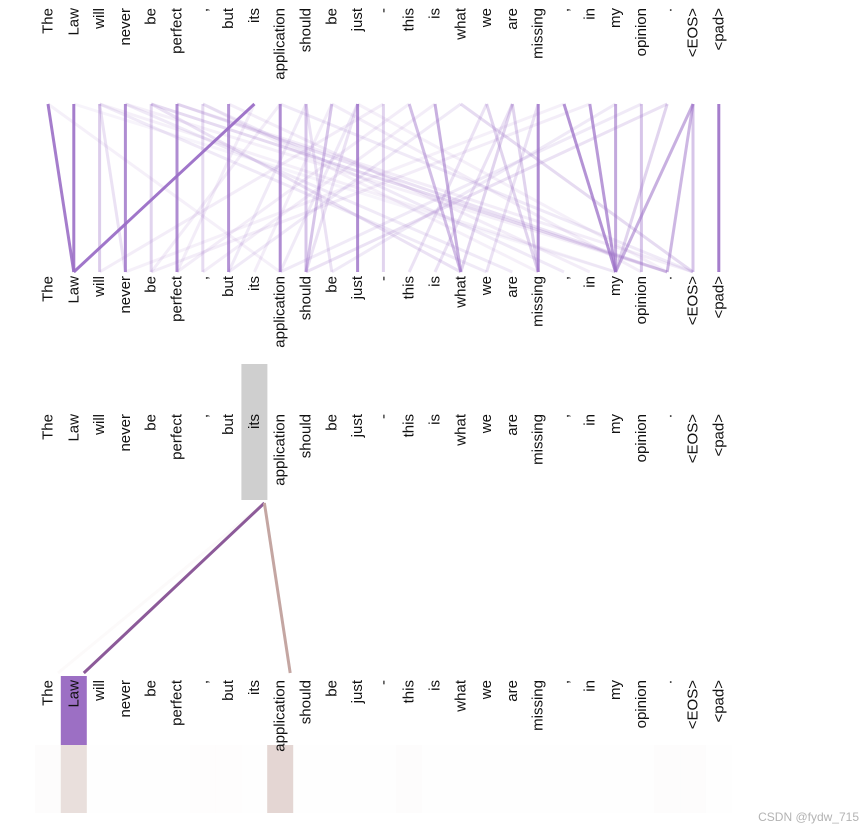 This screenshot has width=865, height=832. What do you see at coordinates (667, 278) in the screenshot?
I see `top-right-token: .` at bounding box center [667, 278].